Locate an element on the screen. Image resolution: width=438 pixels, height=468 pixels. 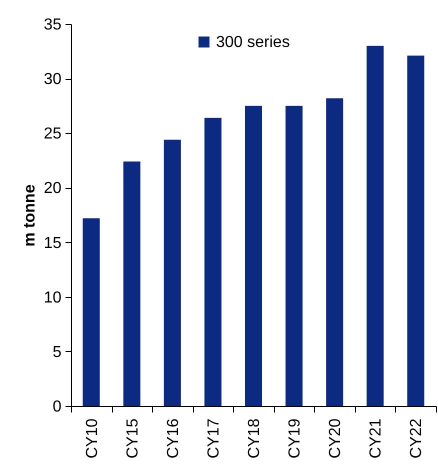
y-tick-label: 25 is located at coordinates (53, 134).